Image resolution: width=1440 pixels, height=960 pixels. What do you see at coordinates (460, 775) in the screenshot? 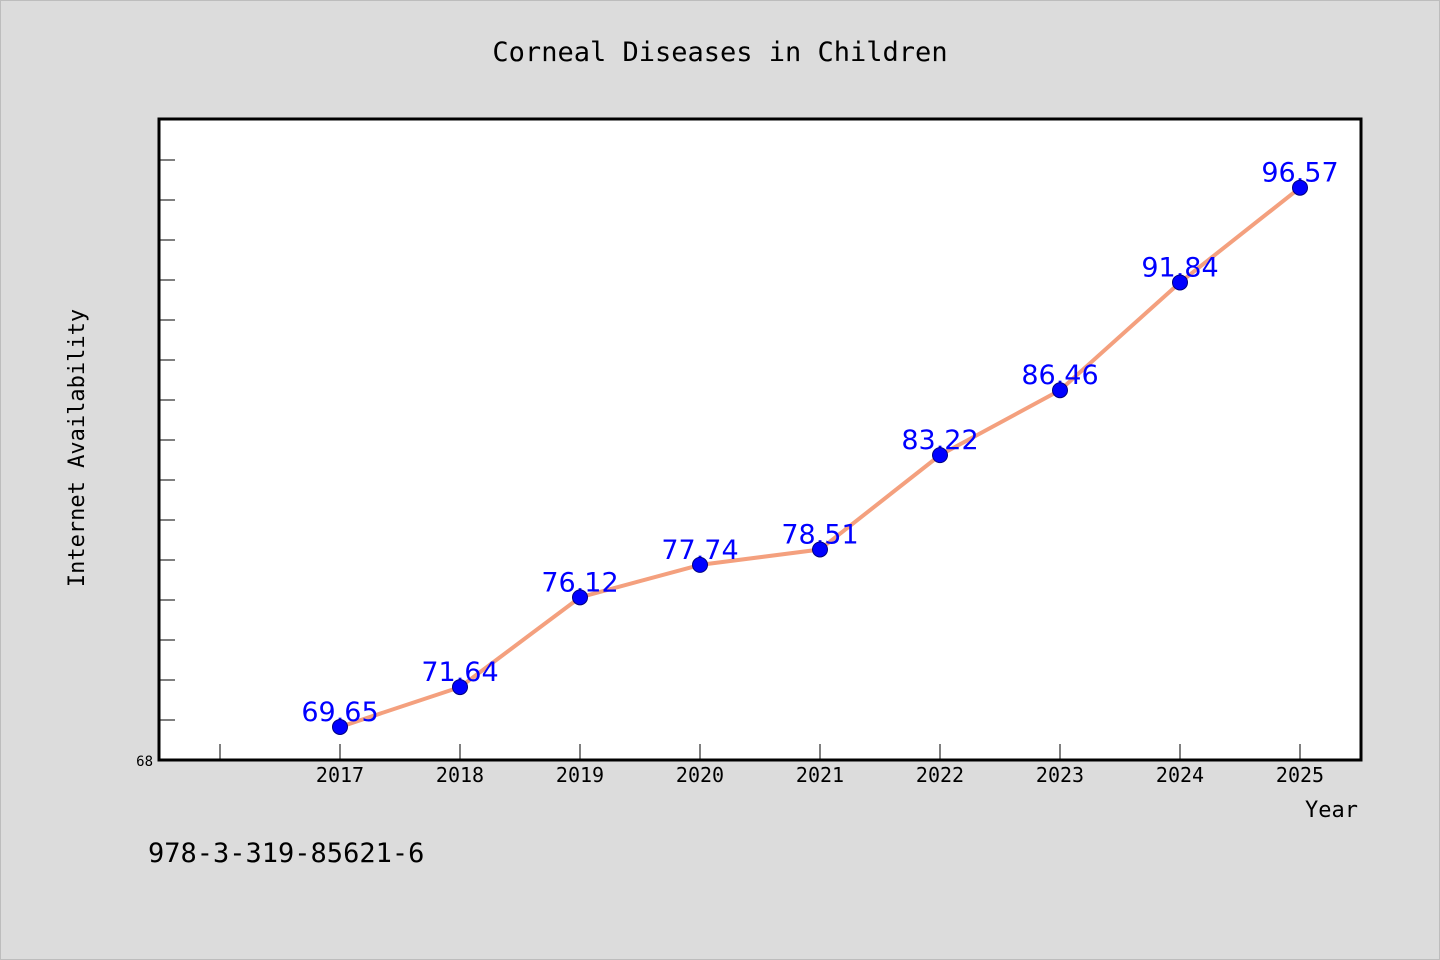
I see `x-tick-label: 2018` at bounding box center [460, 775].